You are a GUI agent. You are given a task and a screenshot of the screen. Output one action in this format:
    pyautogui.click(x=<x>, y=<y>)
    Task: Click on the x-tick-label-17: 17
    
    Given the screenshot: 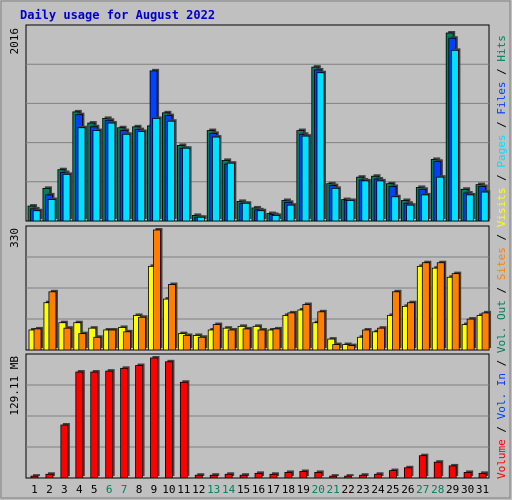 What is the action you would take?
    pyautogui.click(x=273, y=489)
    